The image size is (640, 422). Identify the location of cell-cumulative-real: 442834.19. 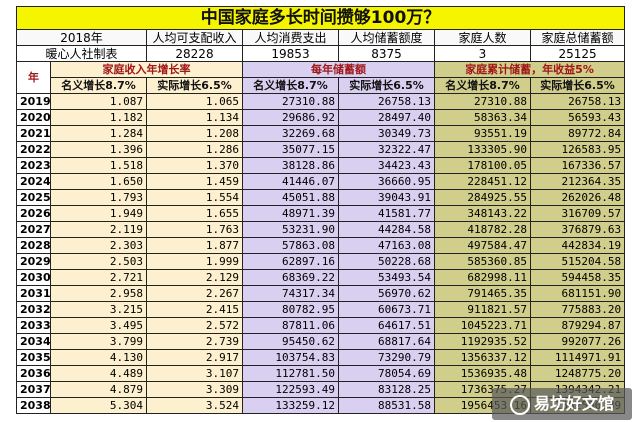
(577, 245).